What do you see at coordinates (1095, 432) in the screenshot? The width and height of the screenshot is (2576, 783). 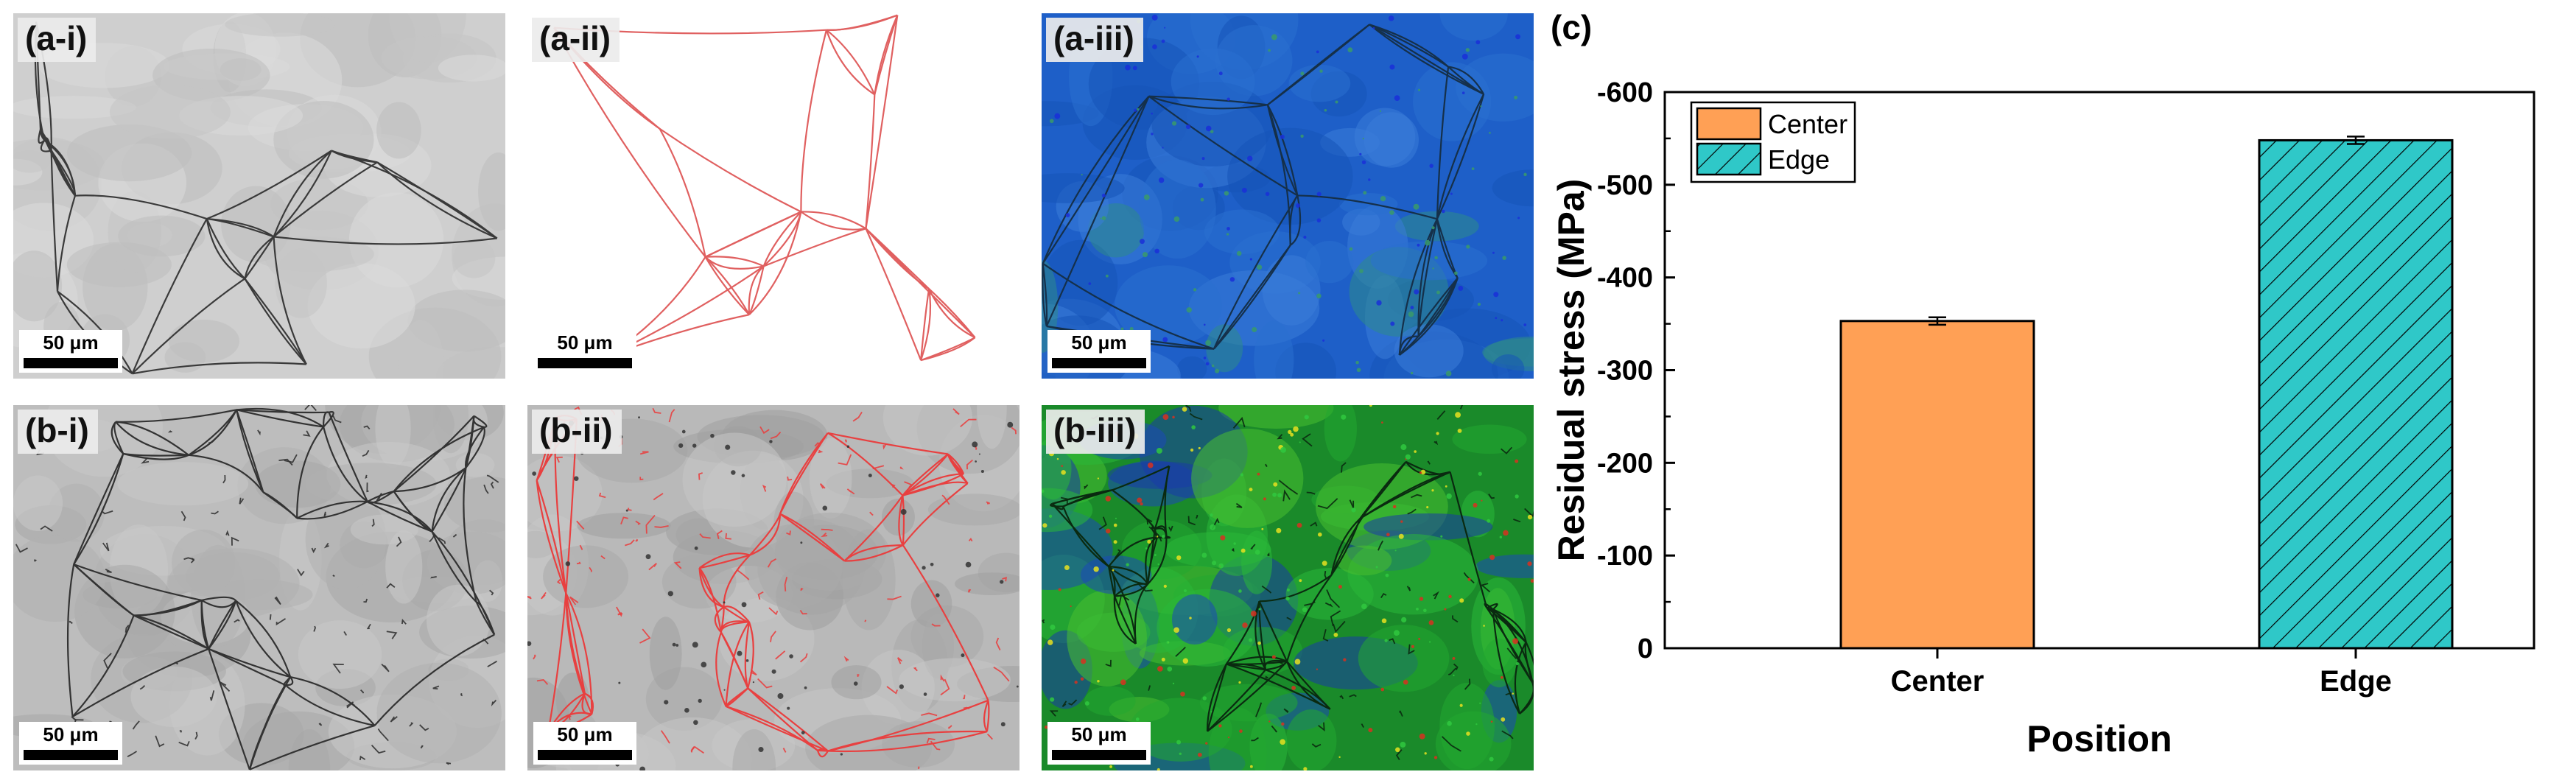 I see `panel-label-b-iii: (b-iii)` at bounding box center [1095, 432].